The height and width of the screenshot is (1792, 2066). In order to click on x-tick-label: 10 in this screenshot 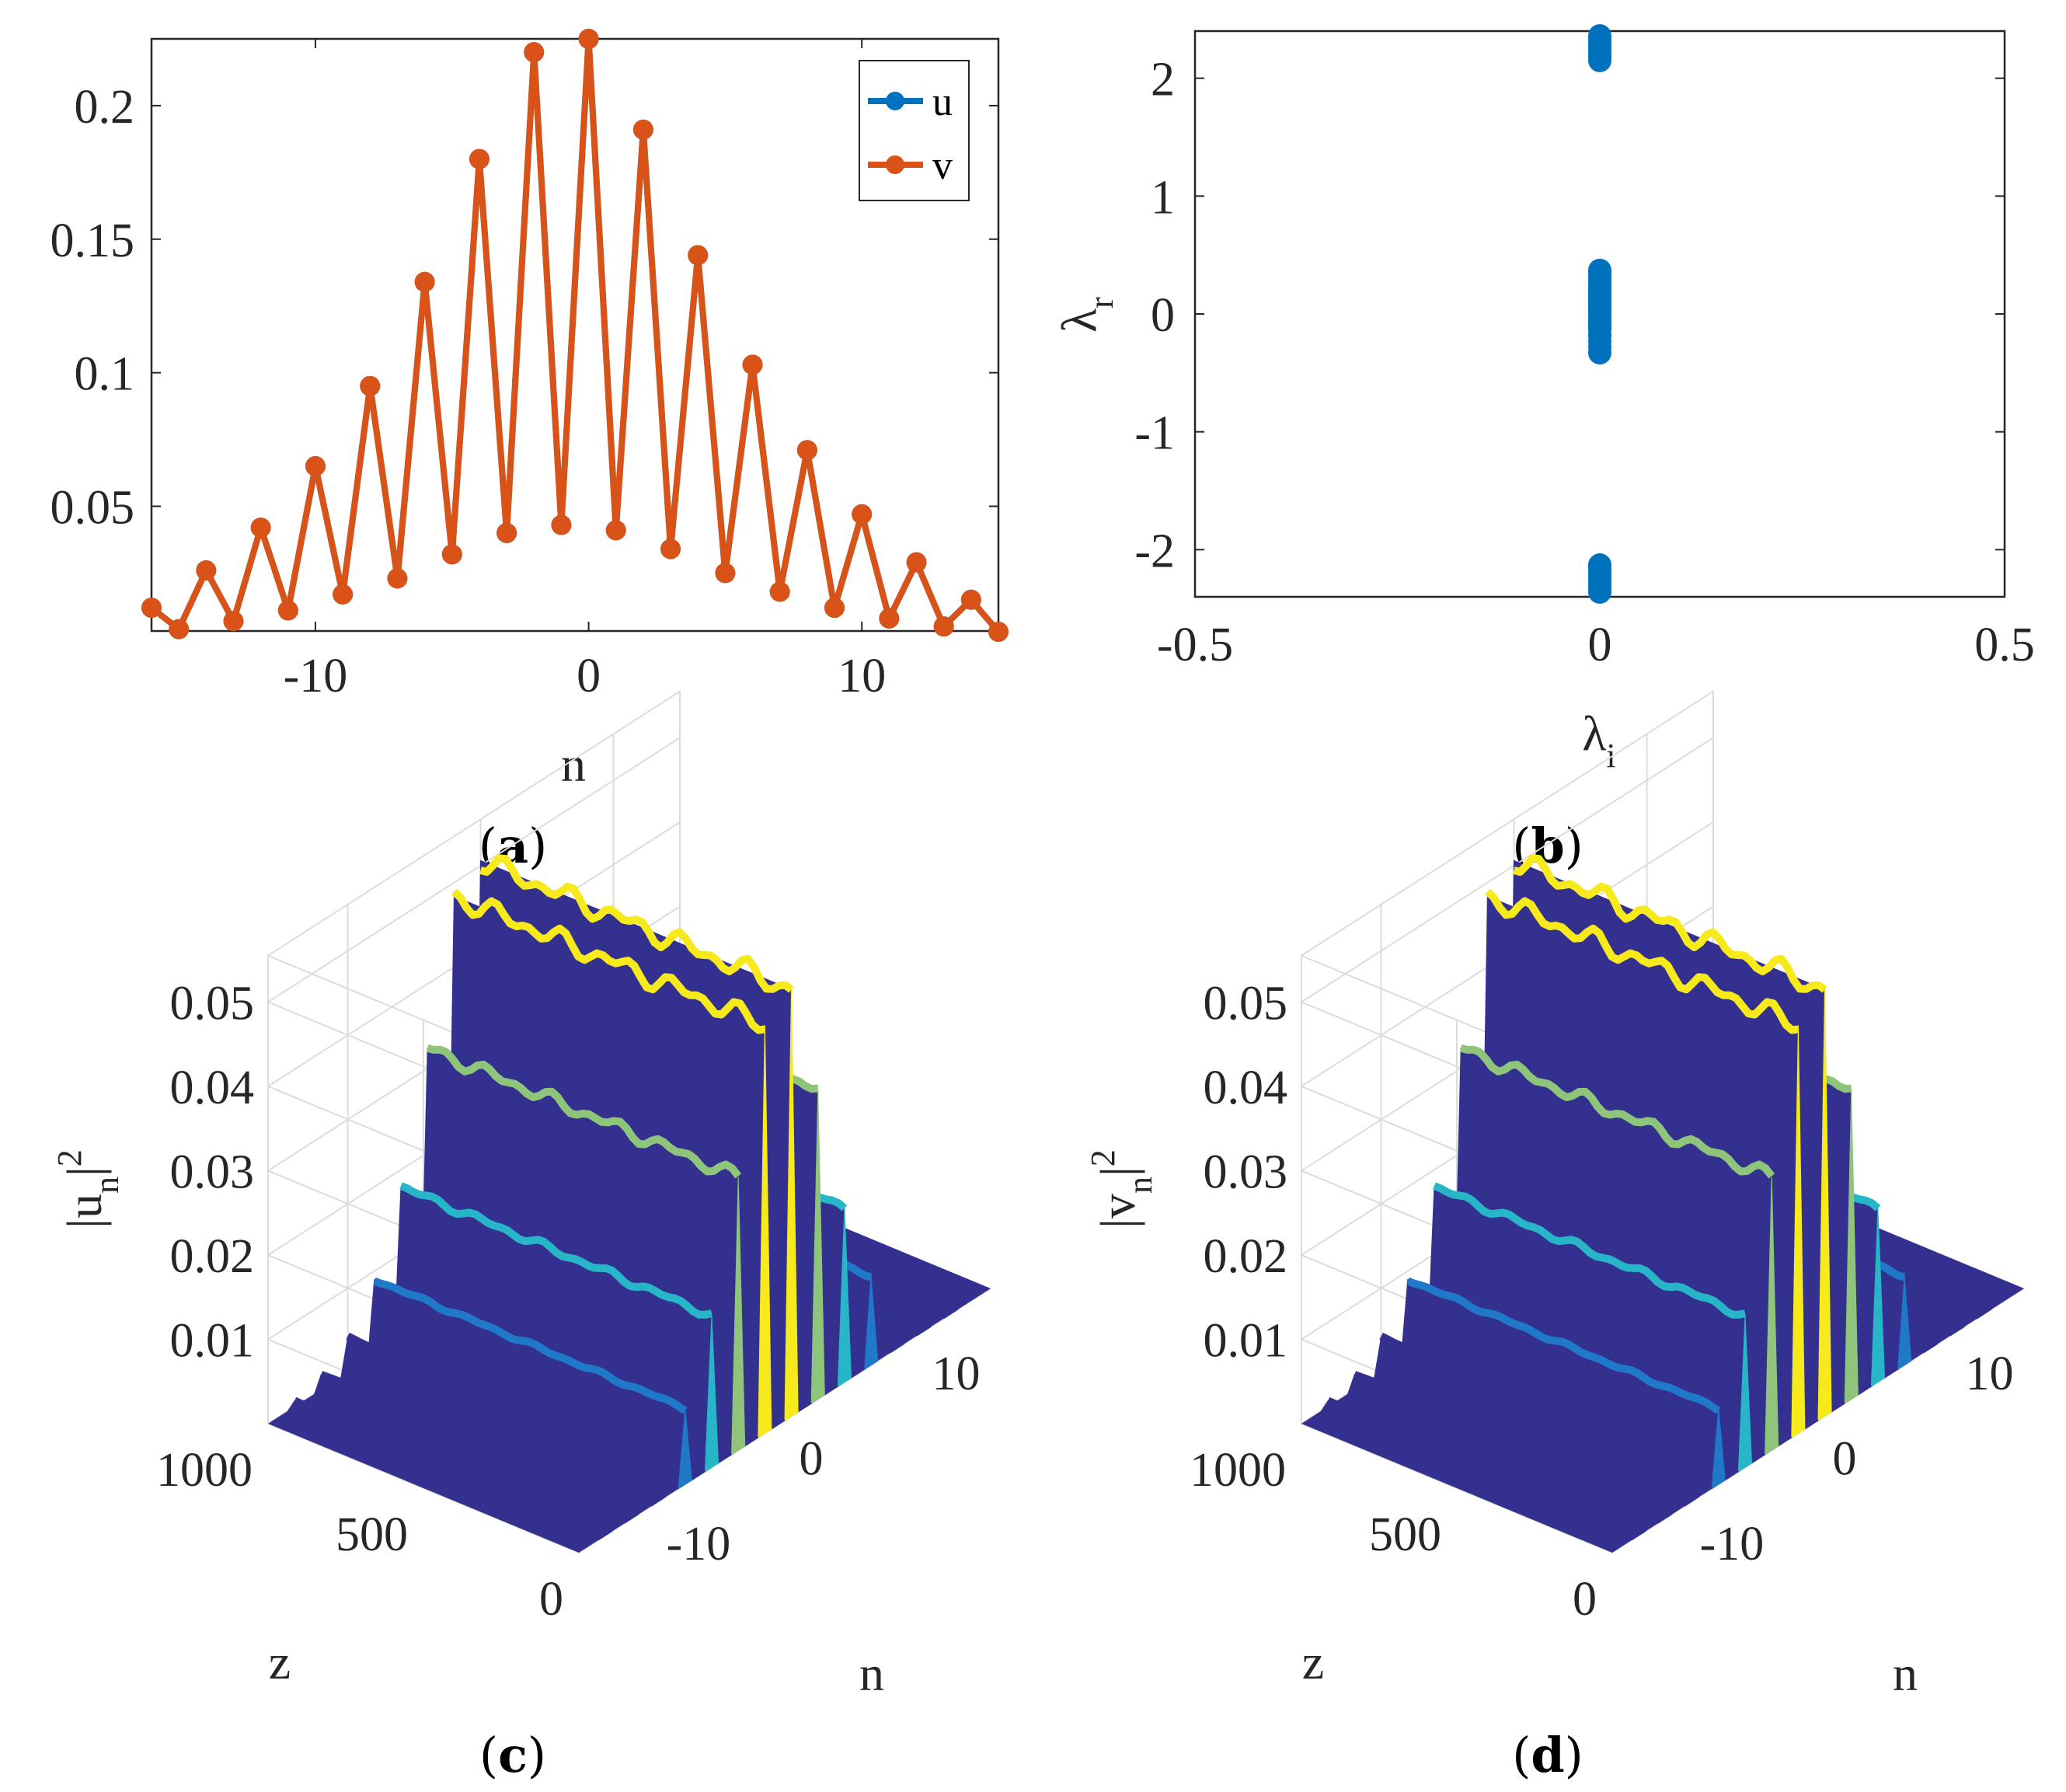, I will do `click(862, 677)`.